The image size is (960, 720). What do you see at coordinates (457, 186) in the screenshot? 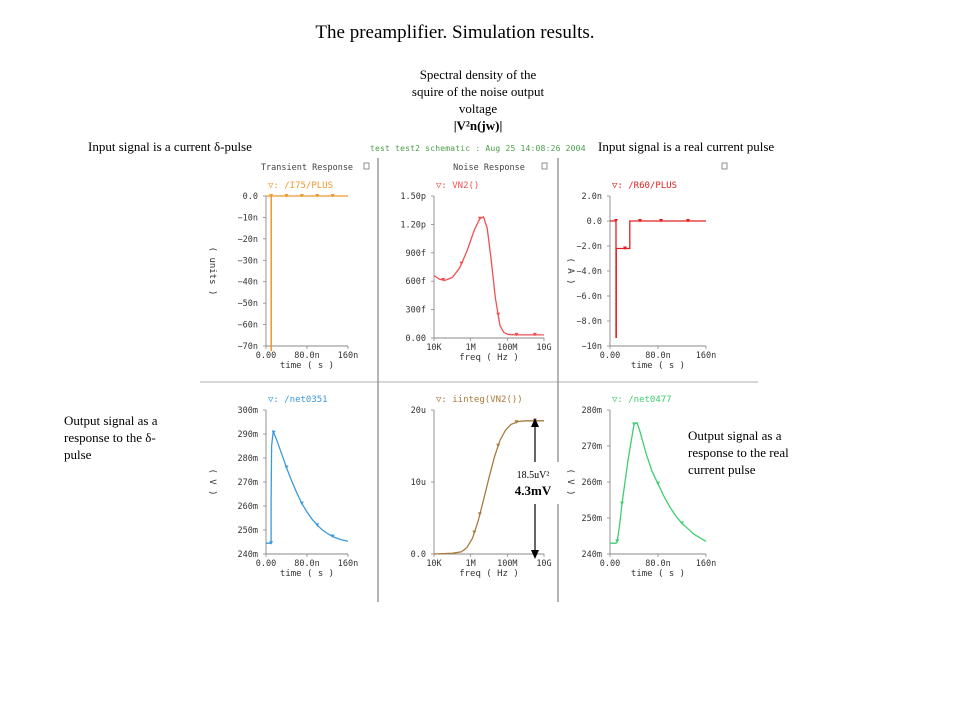
I see `legend-entry: ▽: VN2()` at bounding box center [457, 186].